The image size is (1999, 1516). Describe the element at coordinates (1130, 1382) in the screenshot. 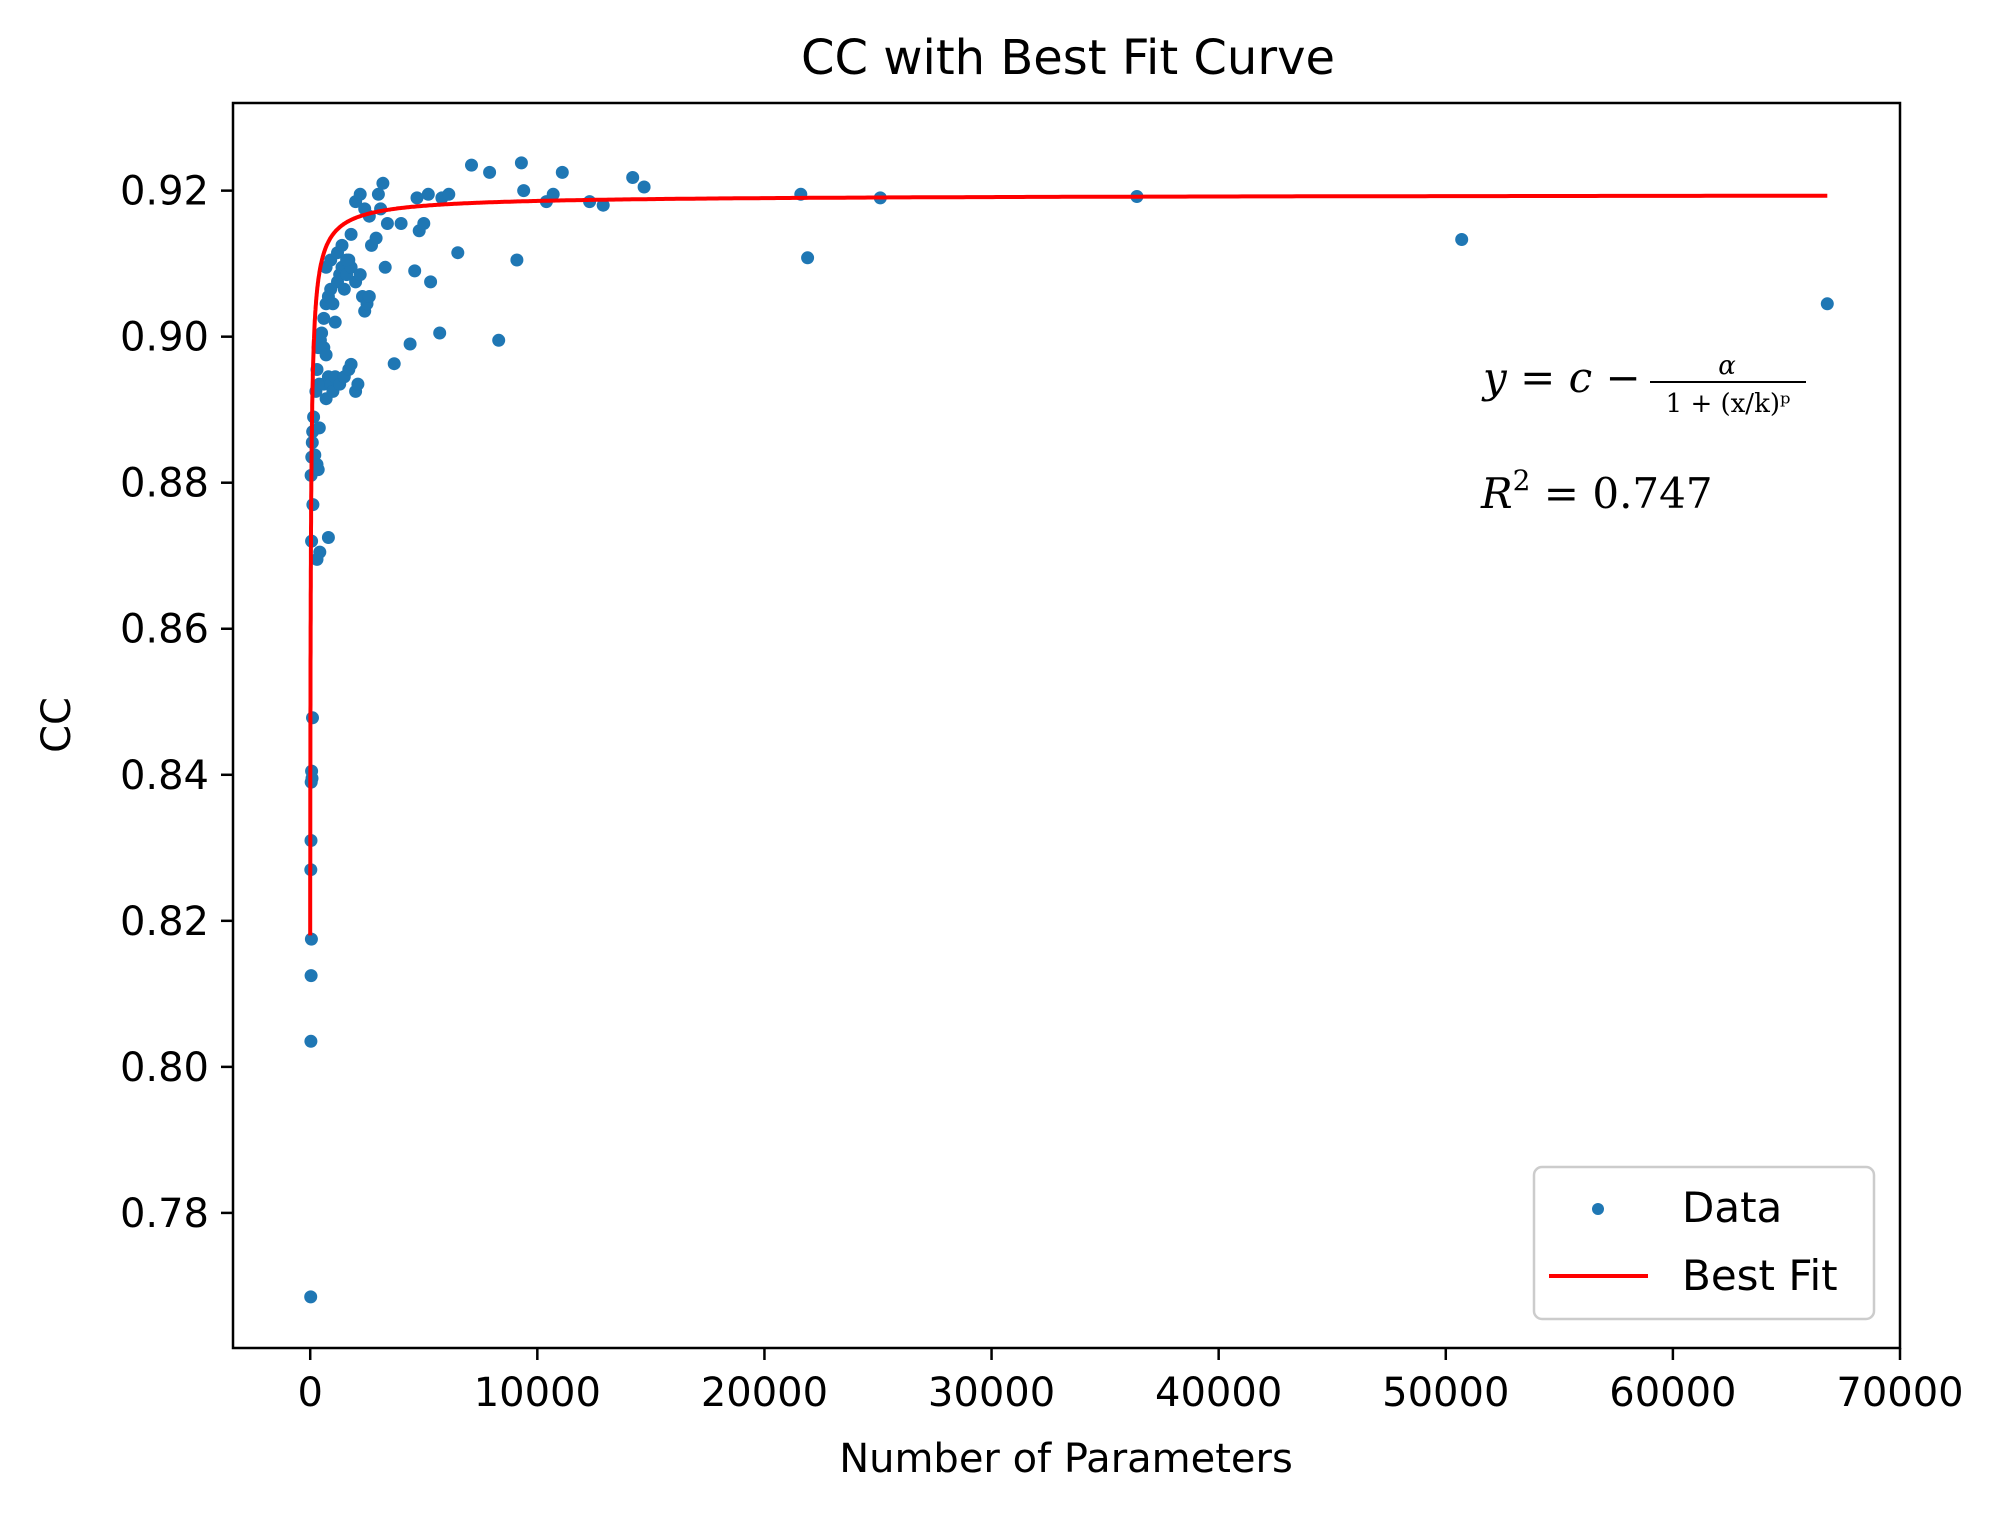

I see `x-axis-ticks: 0 10000 20000 30000 40000 50000 60000 70000` at that location.